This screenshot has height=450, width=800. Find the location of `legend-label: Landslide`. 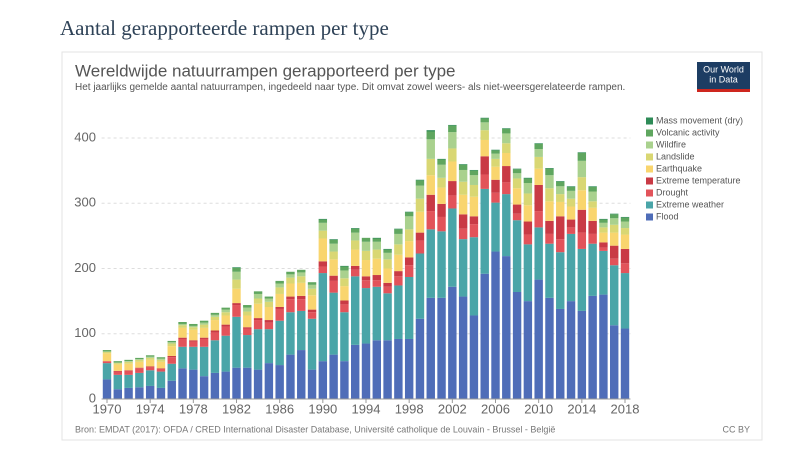

legend-label: Landslide is located at coordinates (675, 156).